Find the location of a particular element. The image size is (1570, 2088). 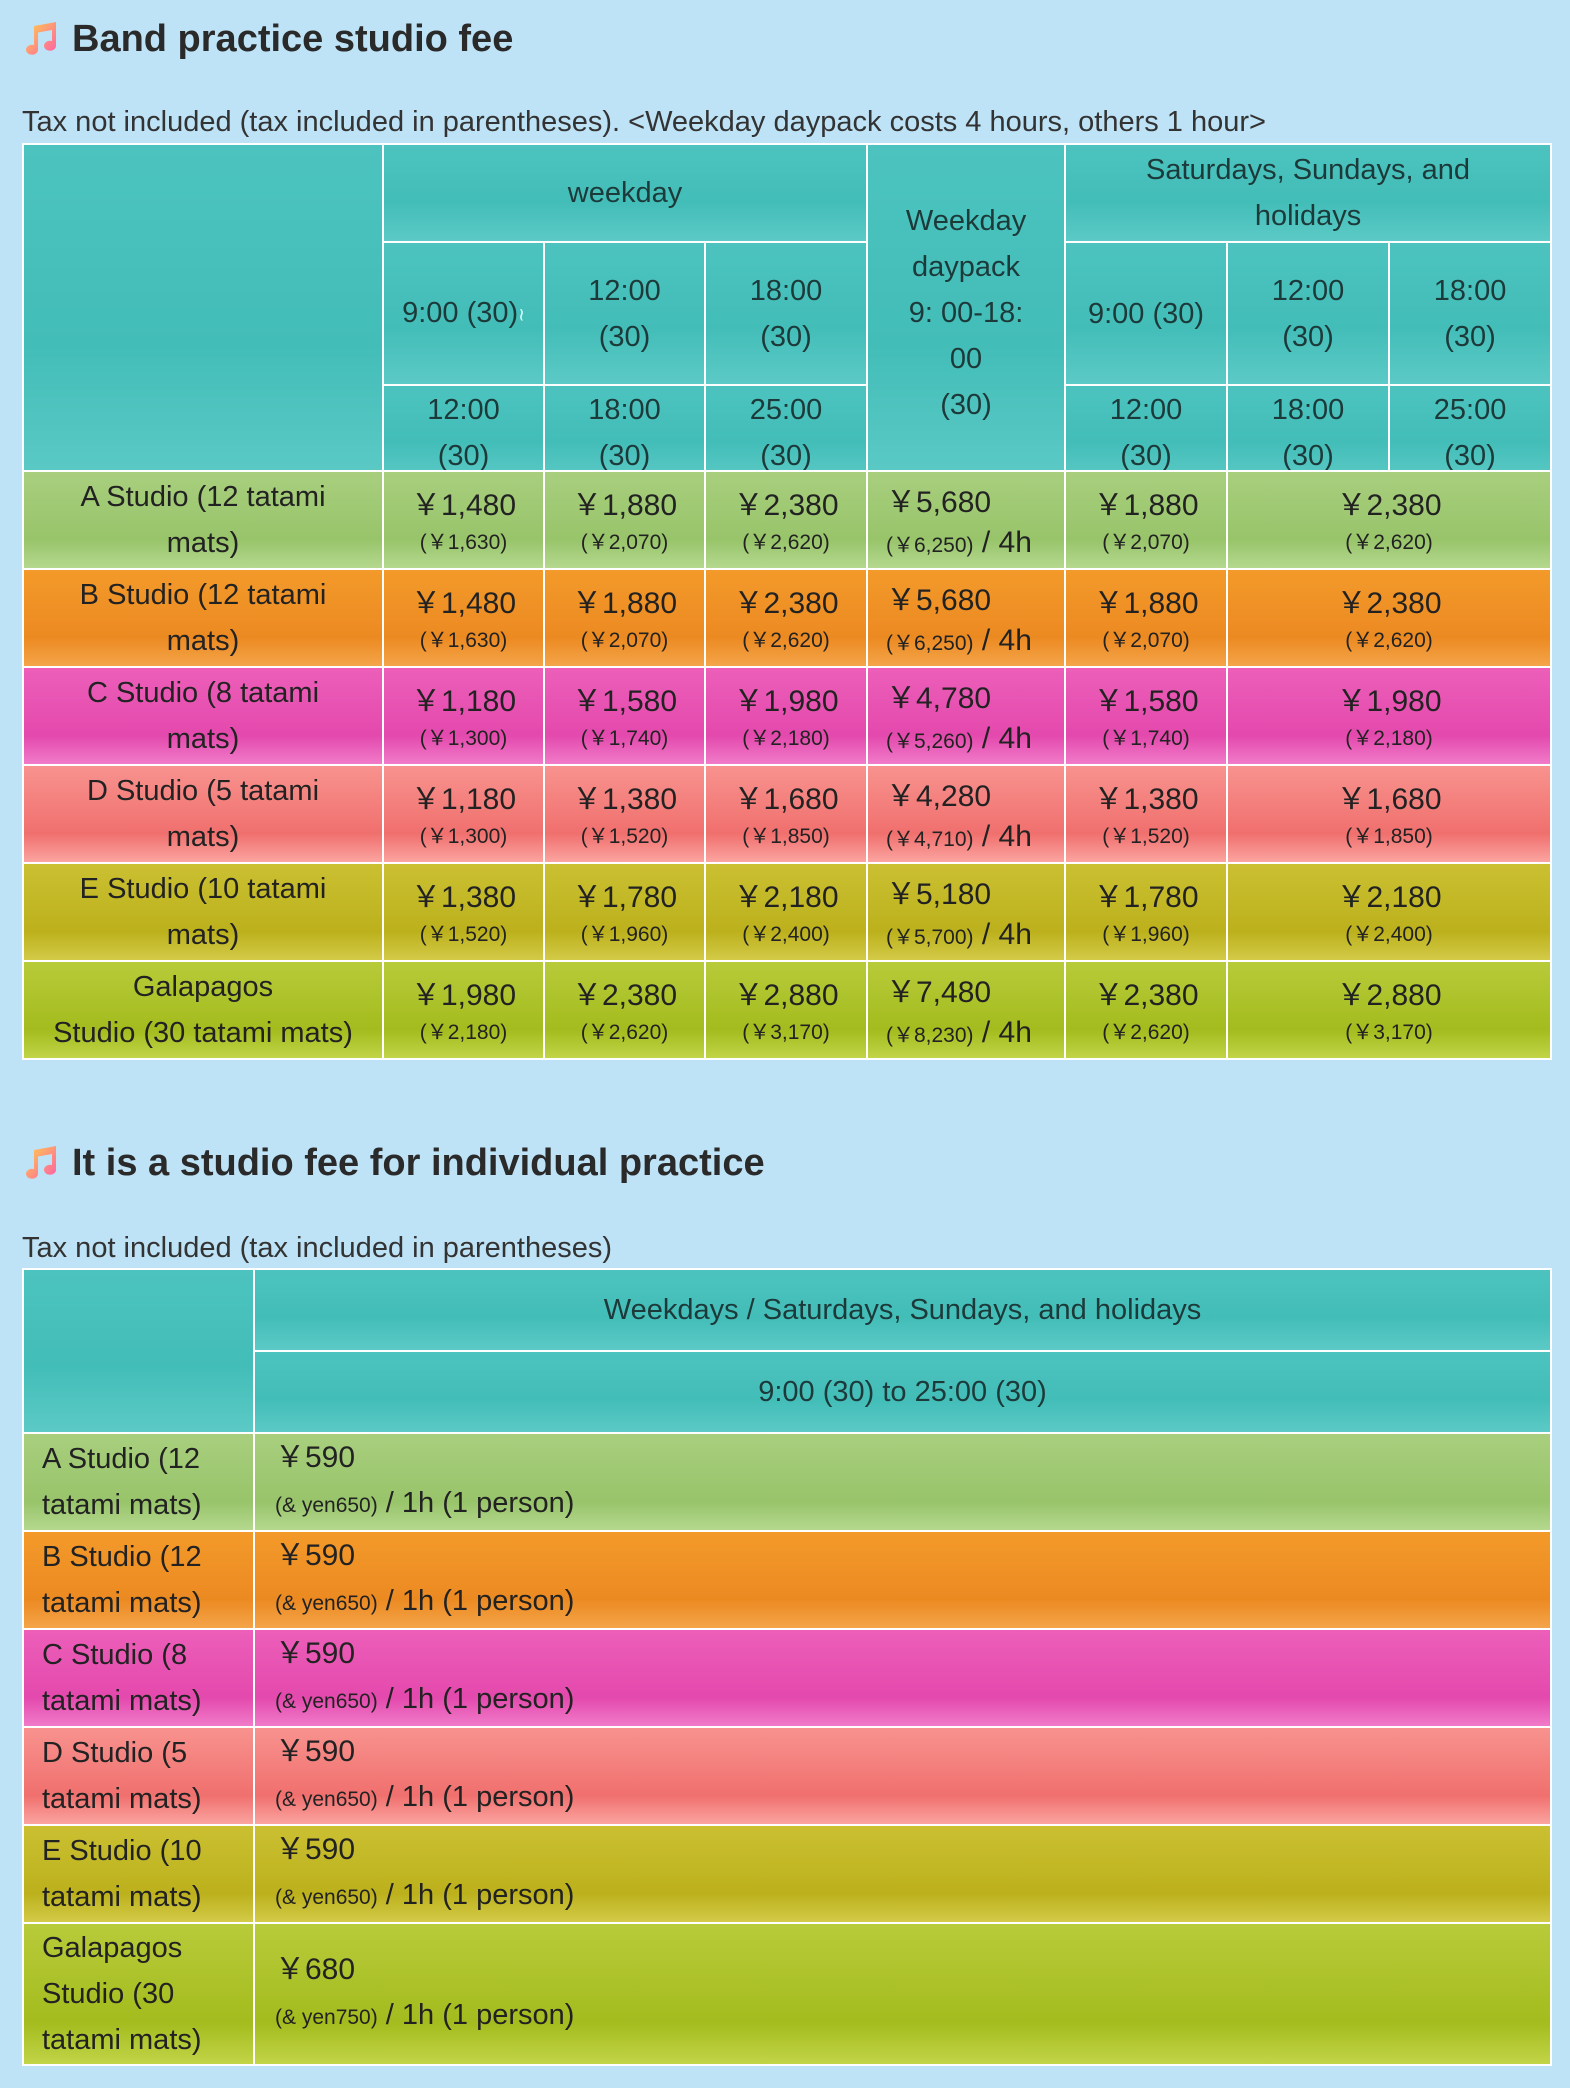

header-weekend-slot3-end: 25:00 (30) is located at coordinates (1470, 433).